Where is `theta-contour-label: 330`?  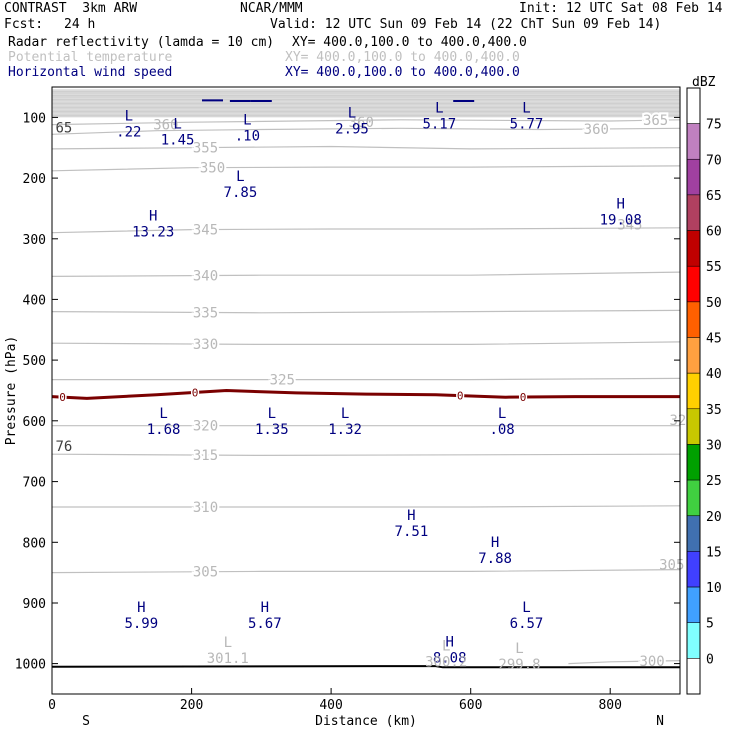
theta-contour-label: 330 is located at coordinates (205, 345).